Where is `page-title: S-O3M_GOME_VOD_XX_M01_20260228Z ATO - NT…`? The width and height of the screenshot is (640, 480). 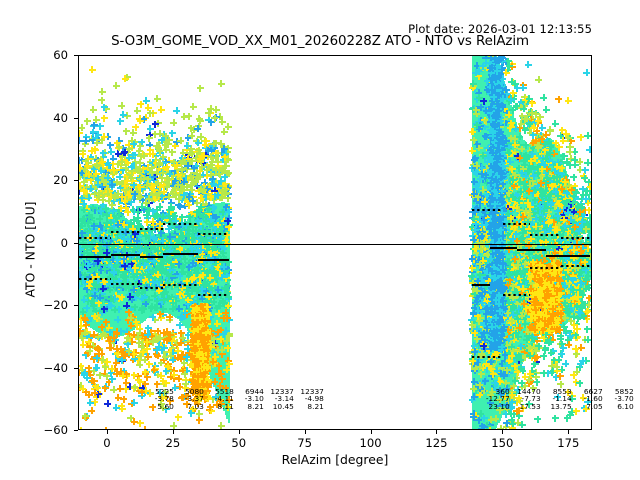
page-title: S-O3M_GOME_VOD_XX_M01_20260228Z ATO - NT… is located at coordinates (320, 41).